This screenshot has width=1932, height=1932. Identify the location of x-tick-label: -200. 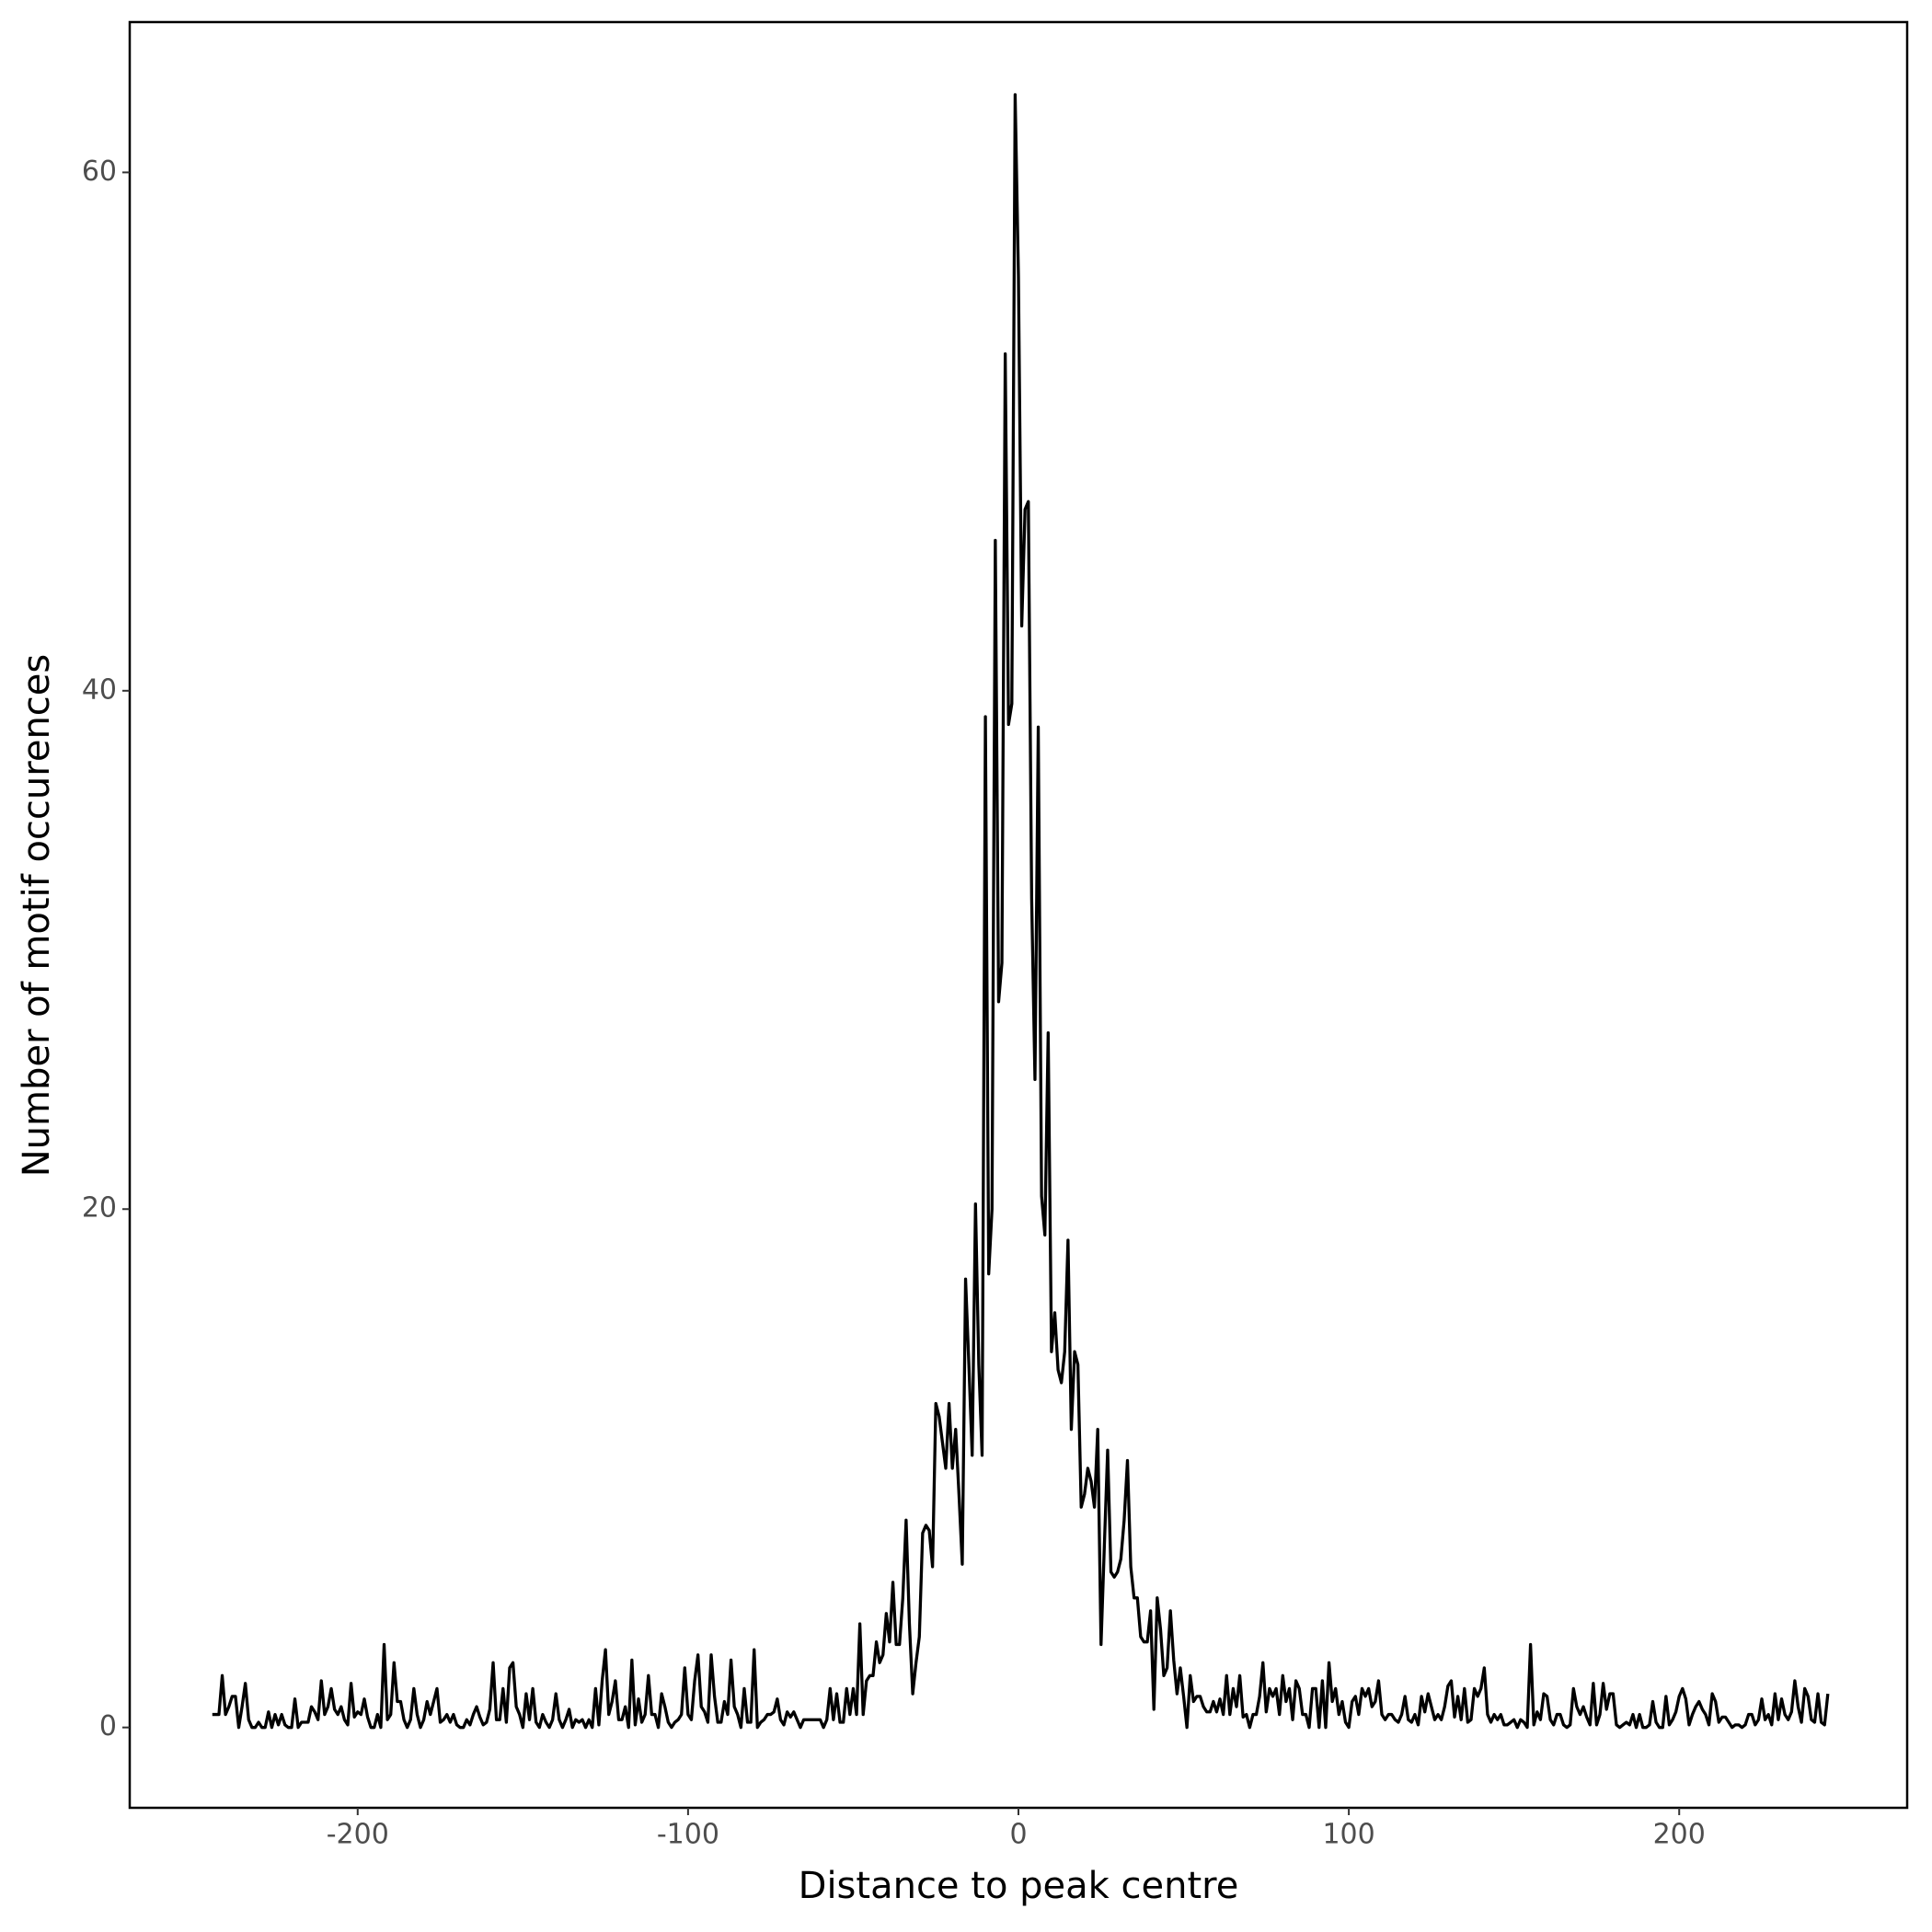
(358, 1835).